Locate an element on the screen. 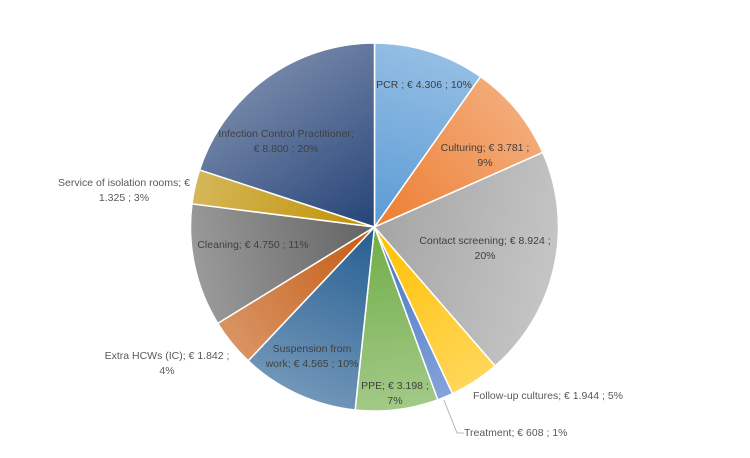 The image size is (750, 458). slice-label-extra-hcws: Extra HCWs (IC); € 1.842 ; 4% is located at coordinates (167, 363).